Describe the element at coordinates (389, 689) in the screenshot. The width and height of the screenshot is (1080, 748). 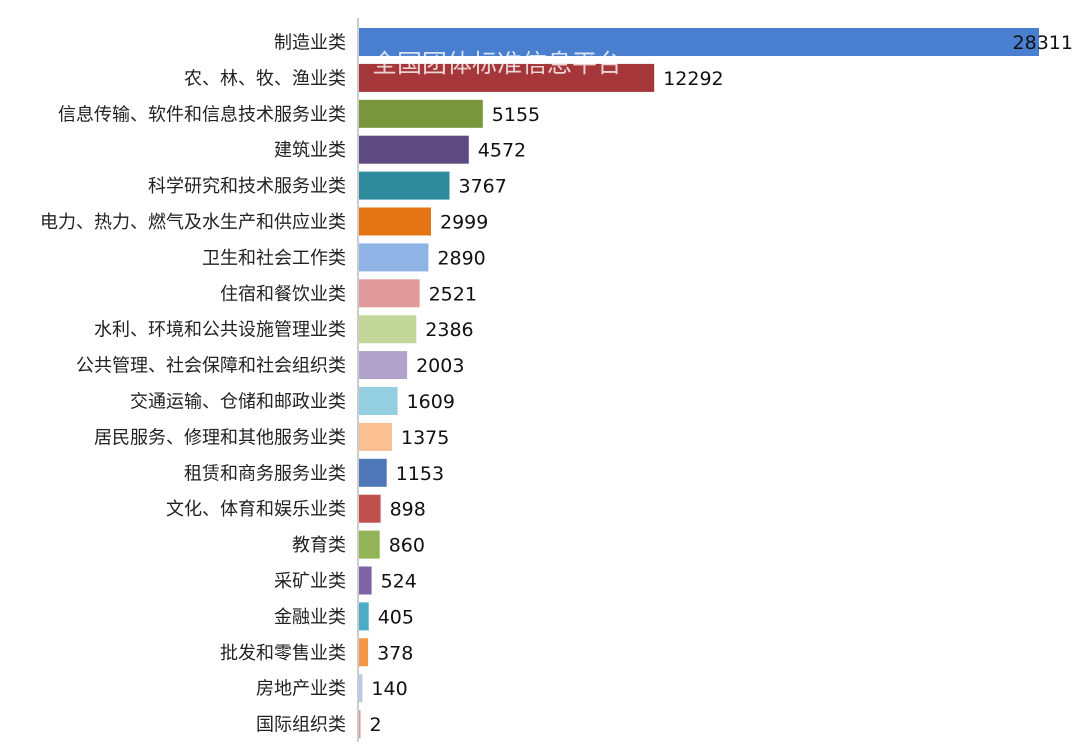
I see `value-label: 140` at that location.